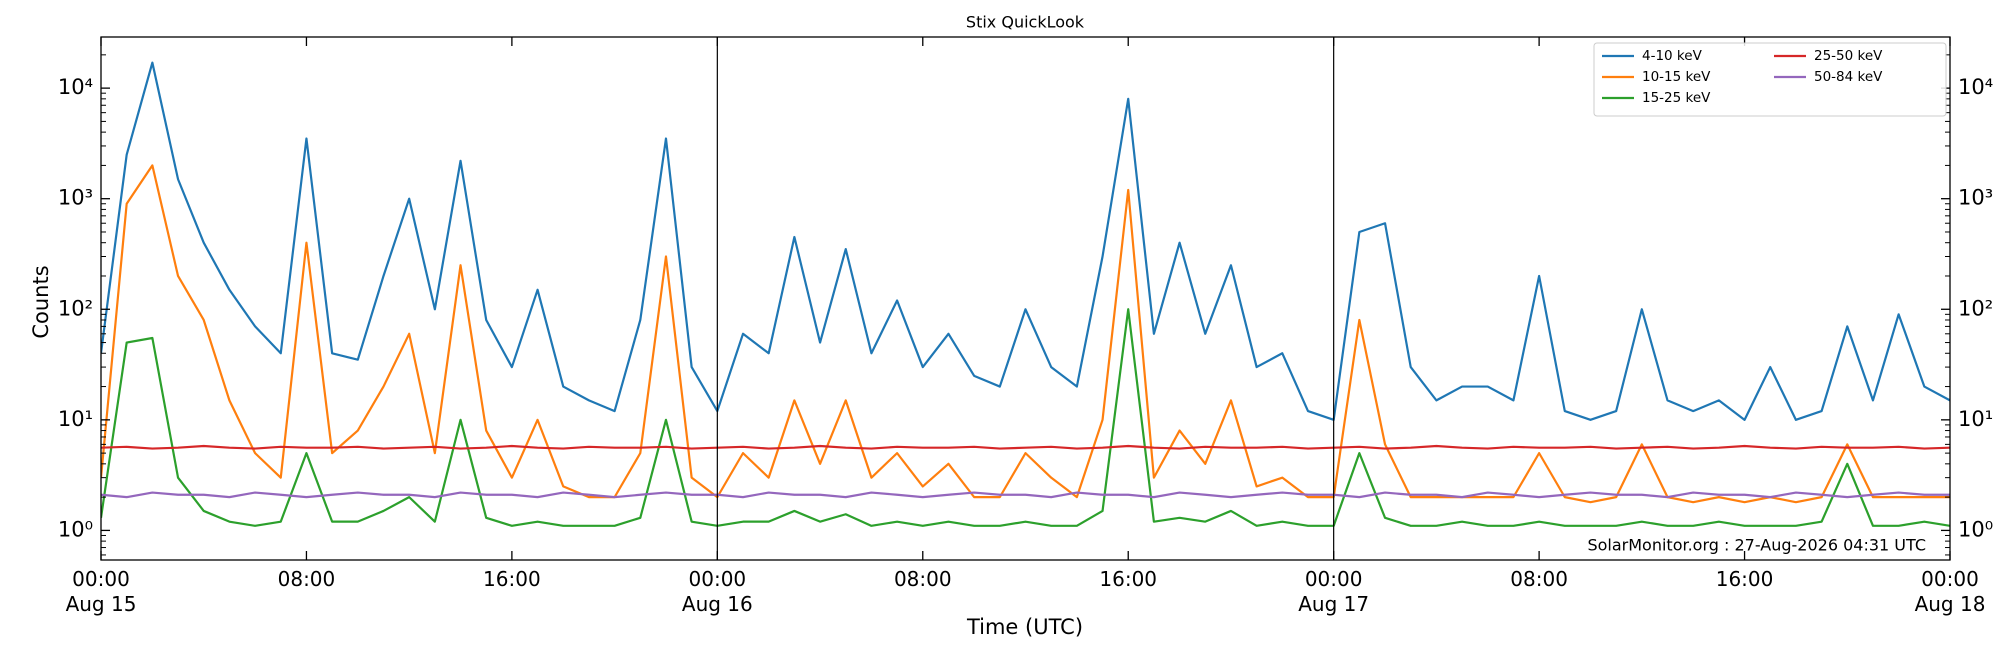 This screenshot has width=2000, height=650. I want to click on x-tick-label: 00:00 Aug 15, so click(101, 591).